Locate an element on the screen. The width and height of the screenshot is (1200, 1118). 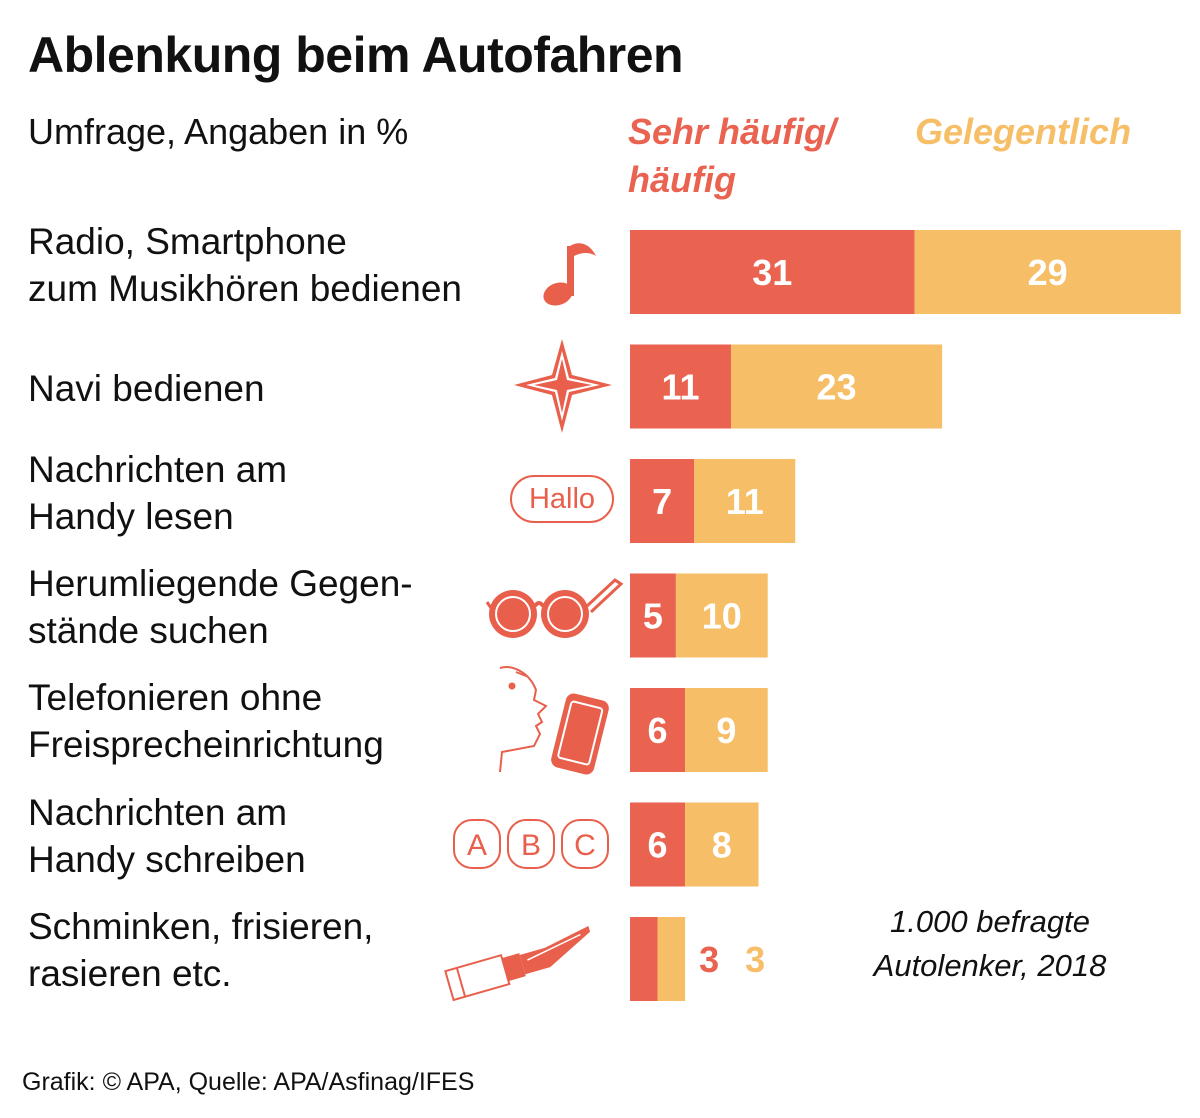
data-label-occasional: 8 is located at coordinates (722, 845).